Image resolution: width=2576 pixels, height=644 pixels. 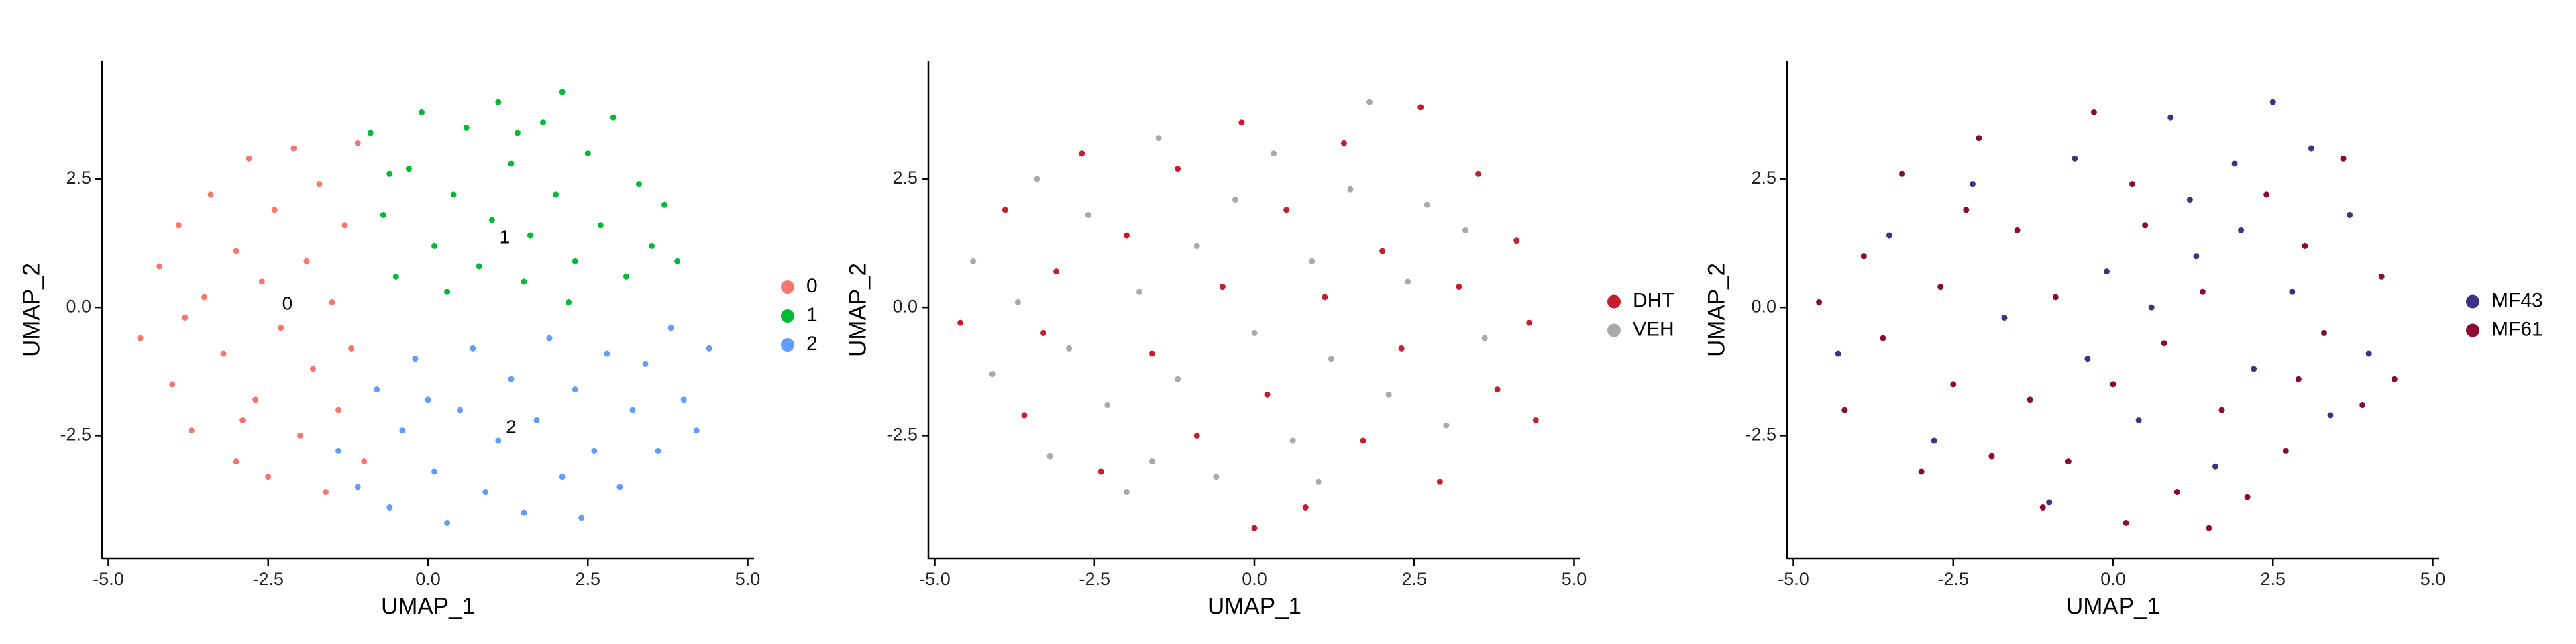 What do you see at coordinates (812, 286) in the screenshot?
I see `legend-label: 0` at bounding box center [812, 286].